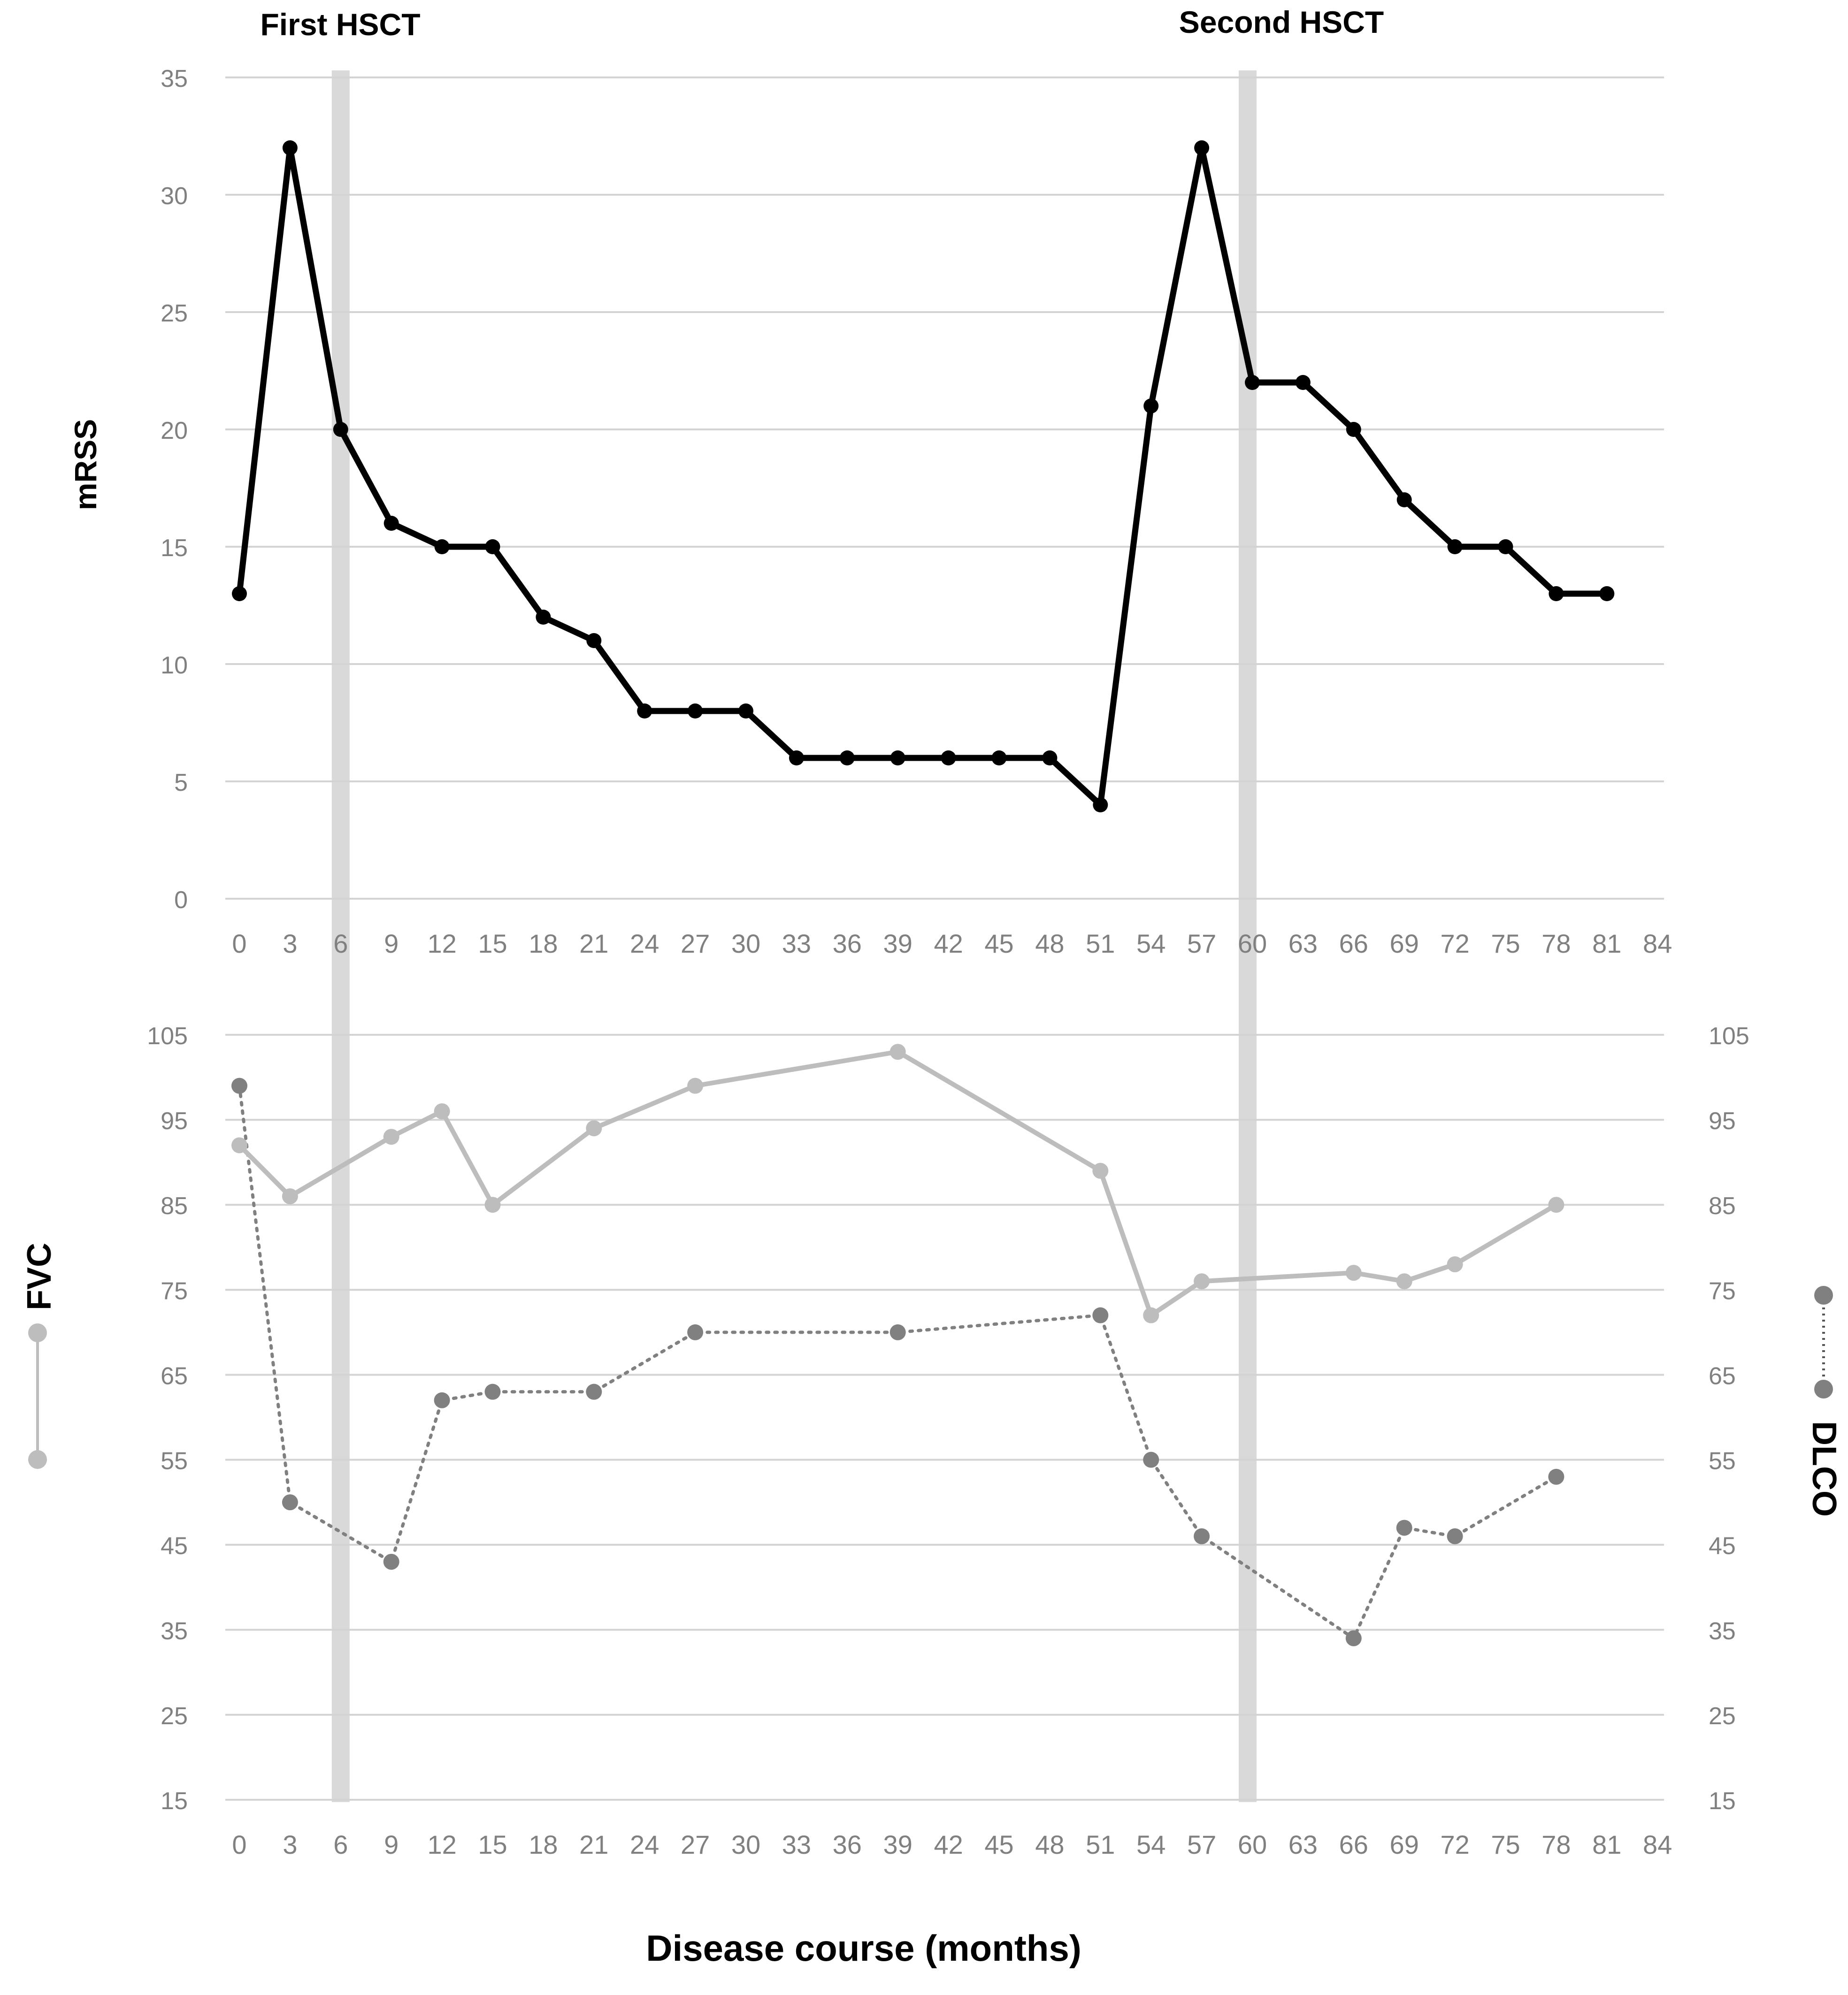  Describe the element at coordinates (1100, 1845) in the screenshot. I see `pulmonary-x-tick-label: 51` at that location.